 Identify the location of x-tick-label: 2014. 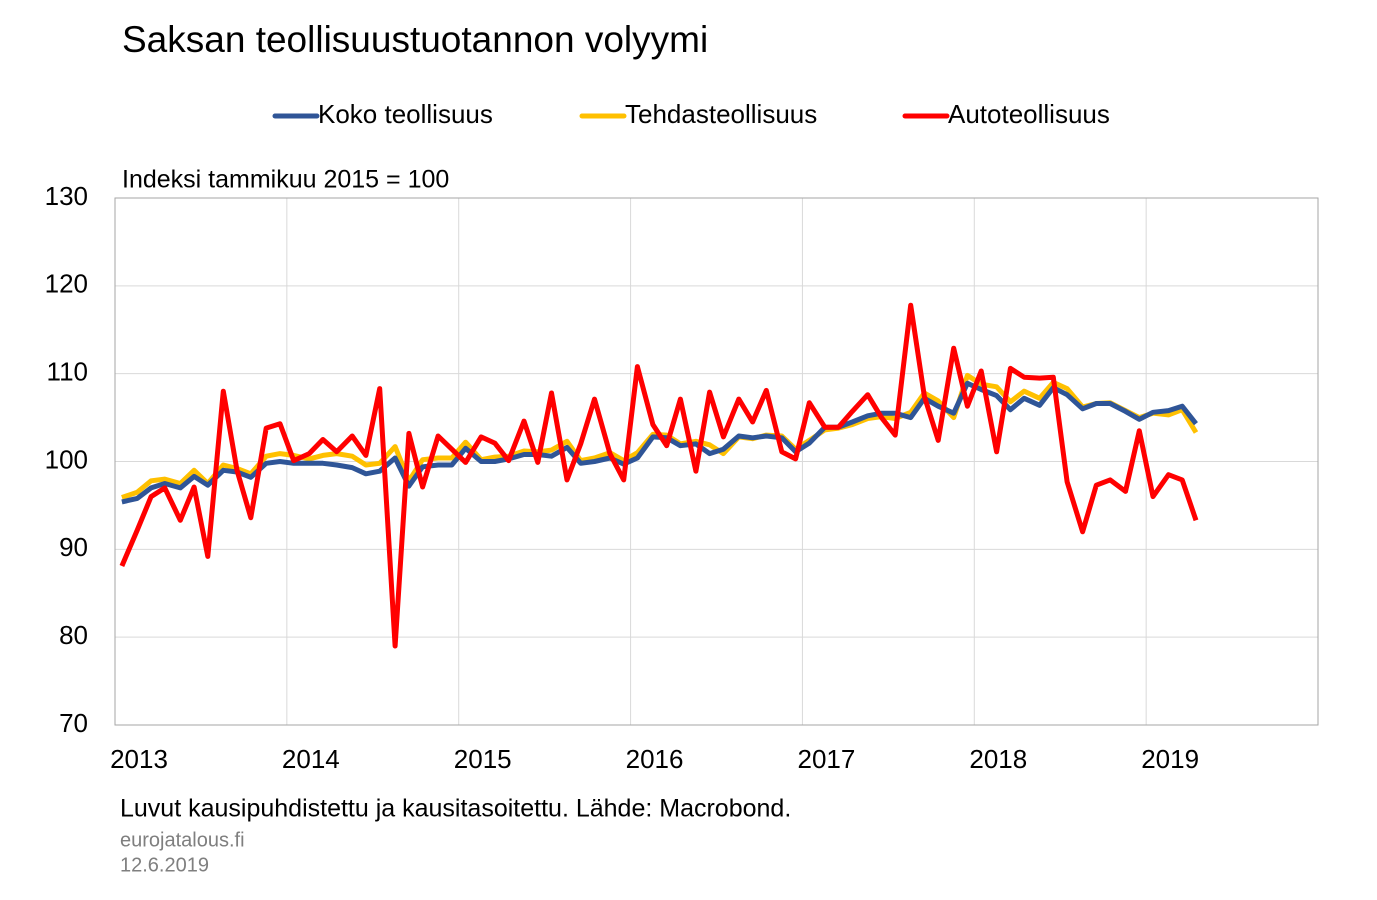
(311, 759).